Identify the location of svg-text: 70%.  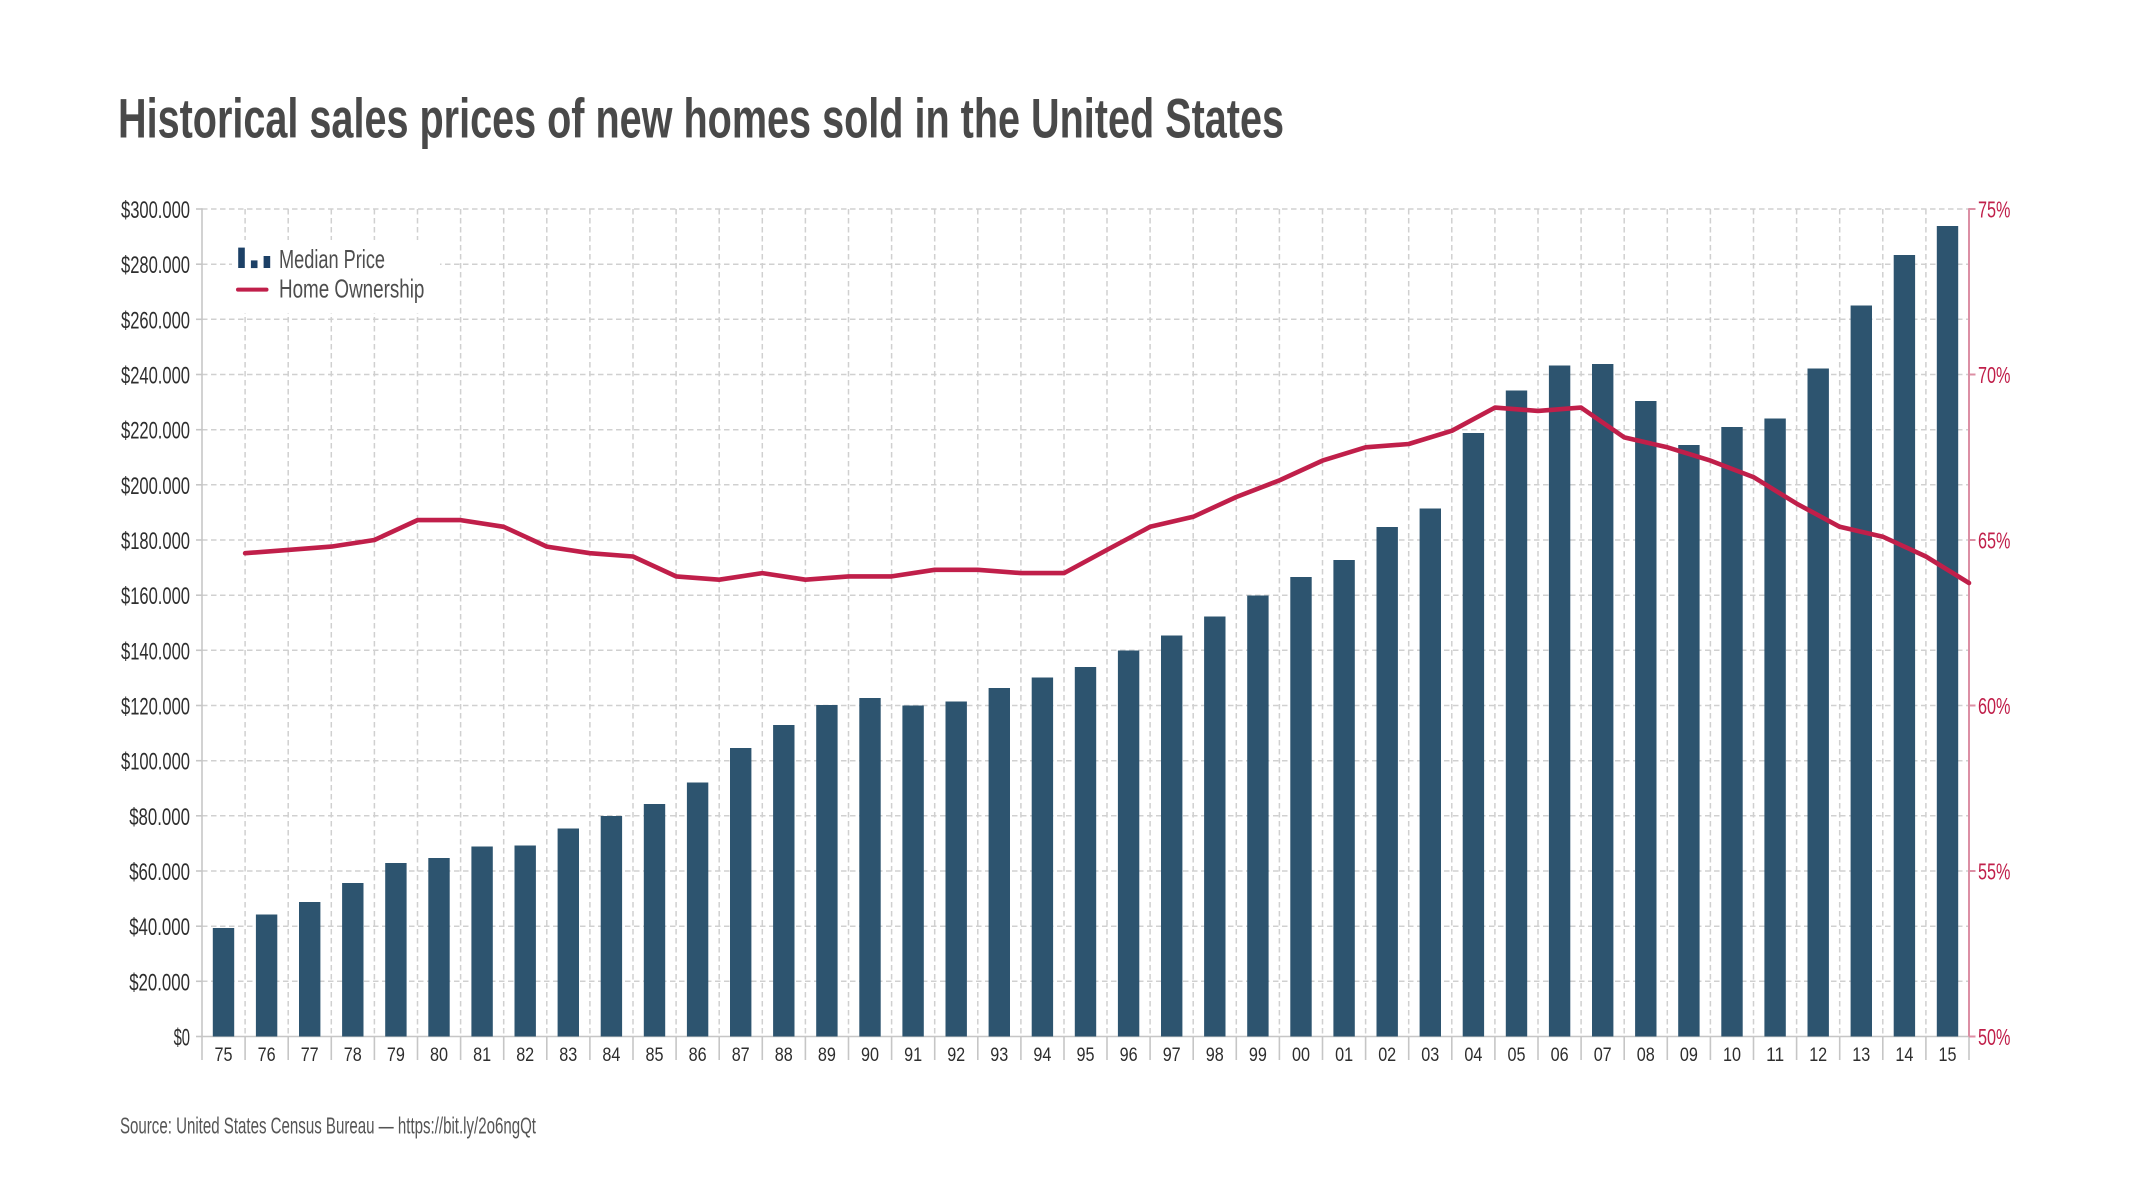
(1994, 375).